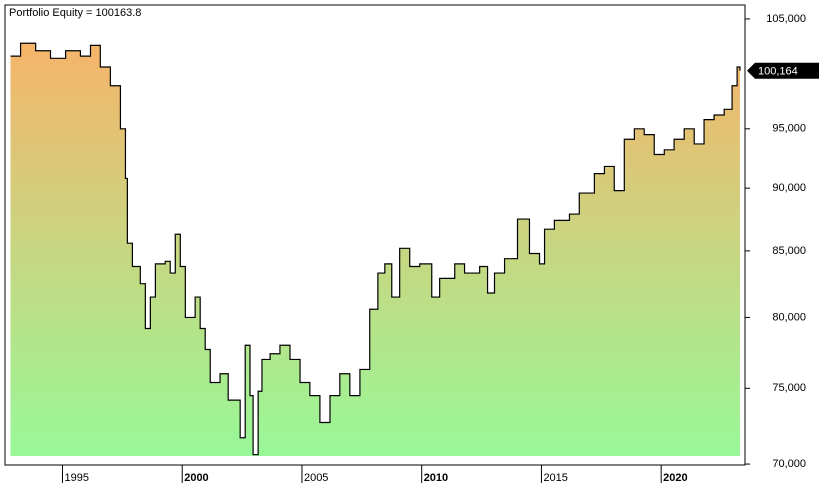 This screenshot has height=502, width=819. I want to click on x-tick-label: 2015, so click(555, 478).